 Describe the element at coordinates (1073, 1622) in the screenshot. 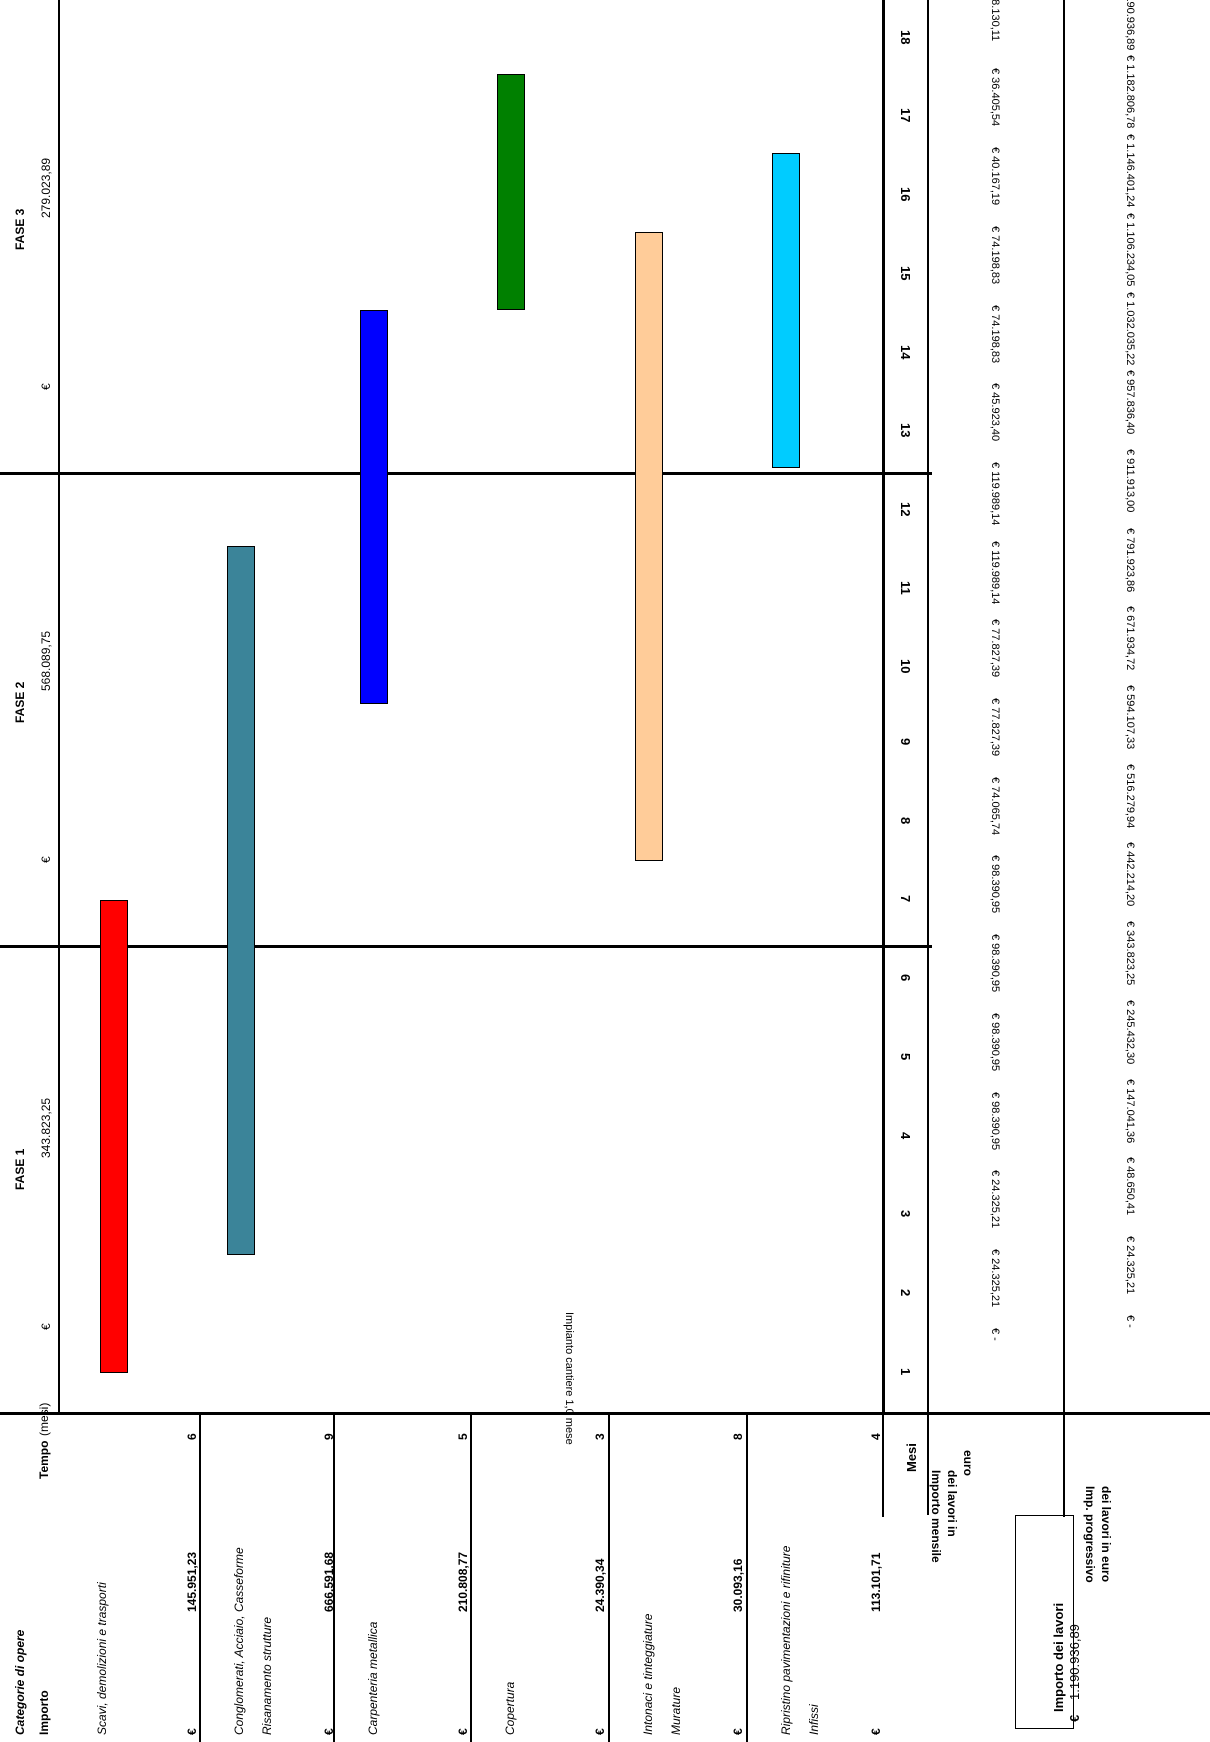

I see `total-box-right` at that location.